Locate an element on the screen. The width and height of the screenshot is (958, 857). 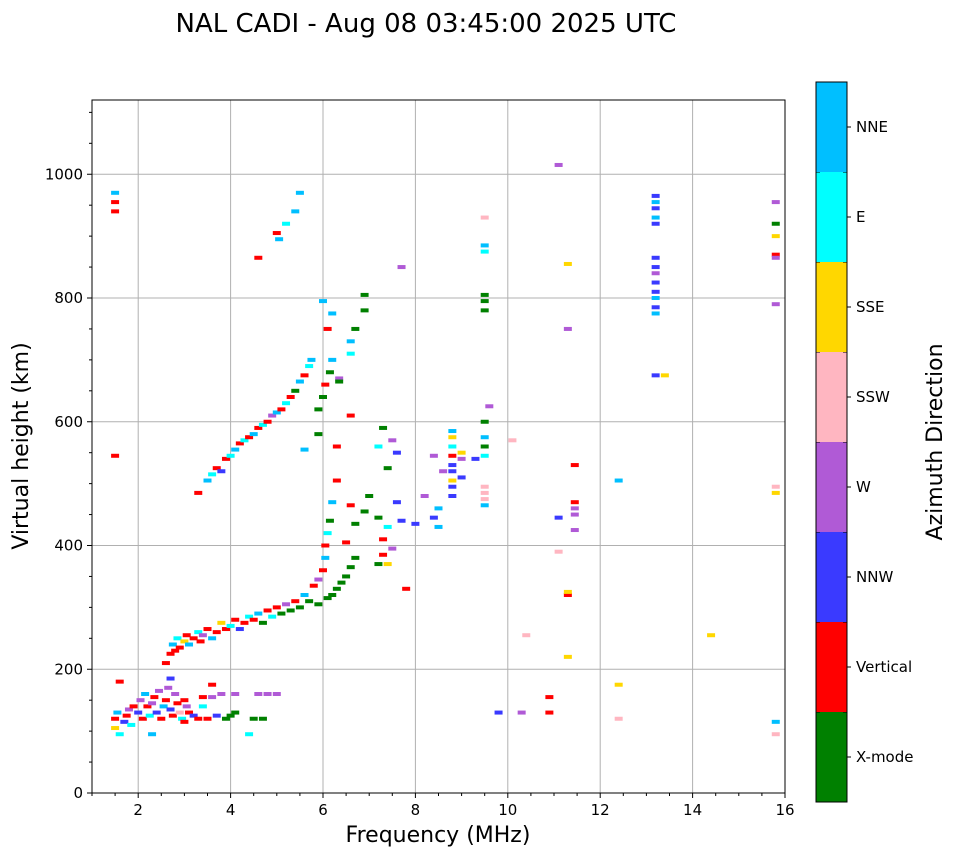
x-tick-label: 10 is located at coordinates (507, 810).